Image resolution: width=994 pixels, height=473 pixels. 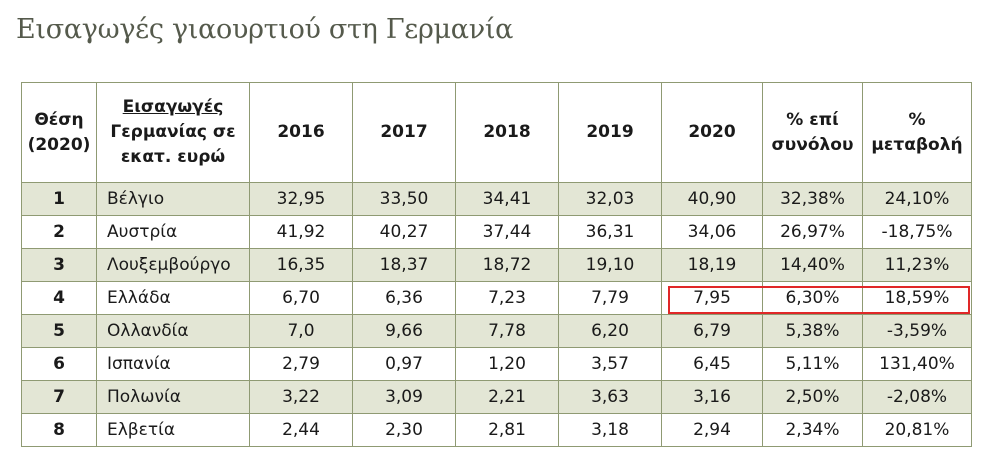 What do you see at coordinates (301, 232) in the screenshot?
I see `cell-y2016: 41,92` at bounding box center [301, 232].